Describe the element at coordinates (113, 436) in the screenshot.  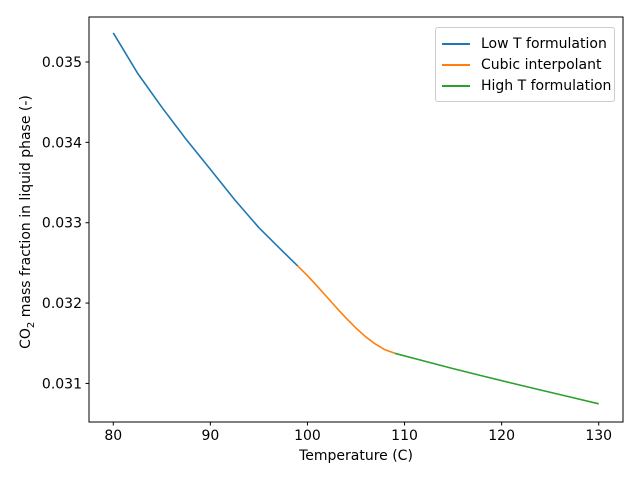
I see `x-tick-label: 80` at that location.